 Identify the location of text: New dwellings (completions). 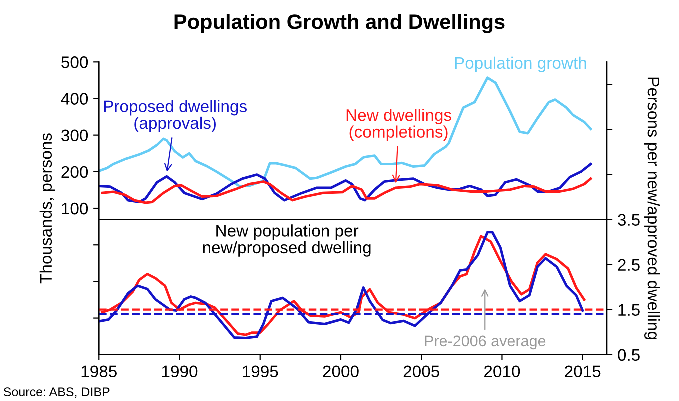
(399, 125).